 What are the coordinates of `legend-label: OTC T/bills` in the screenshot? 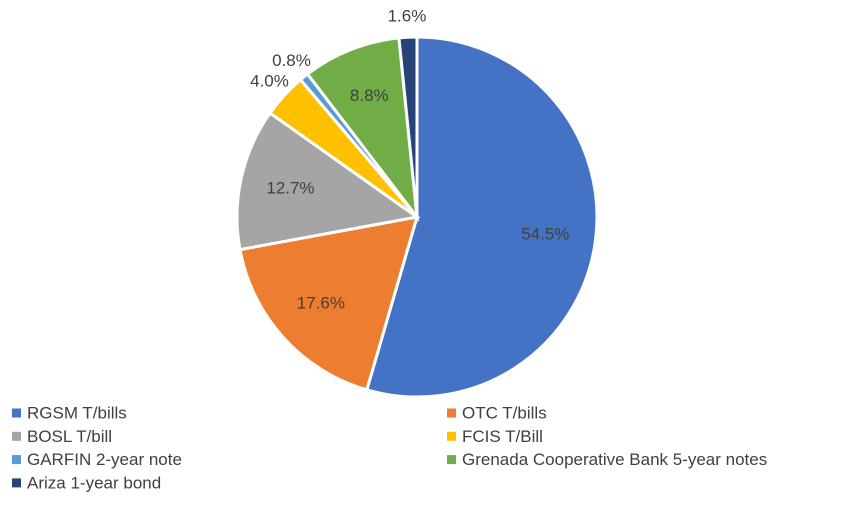 It's located at (504, 412).